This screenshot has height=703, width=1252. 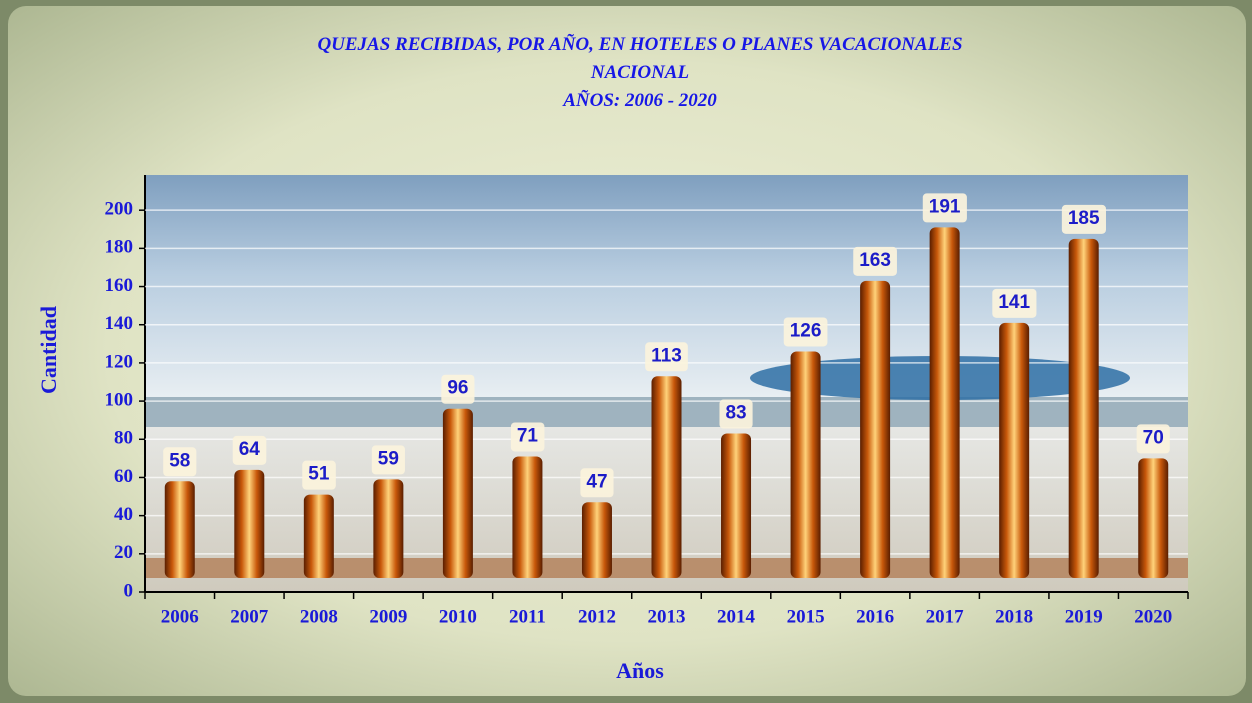 What do you see at coordinates (129, 590) in the screenshot?
I see `y-tick-label: 0` at bounding box center [129, 590].